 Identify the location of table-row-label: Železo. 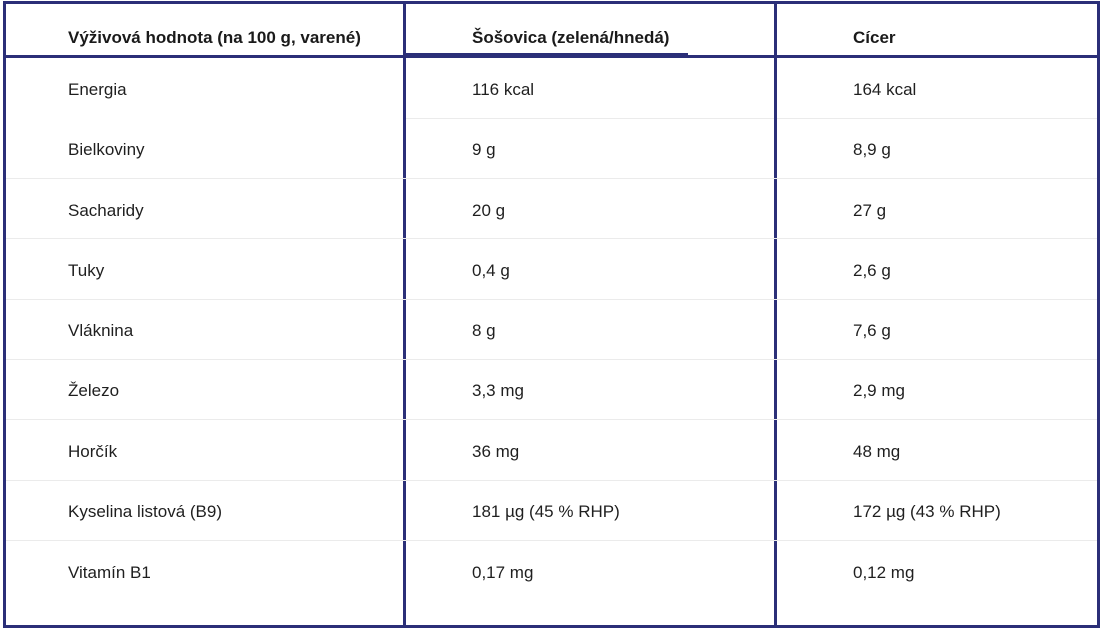
(94, 390).